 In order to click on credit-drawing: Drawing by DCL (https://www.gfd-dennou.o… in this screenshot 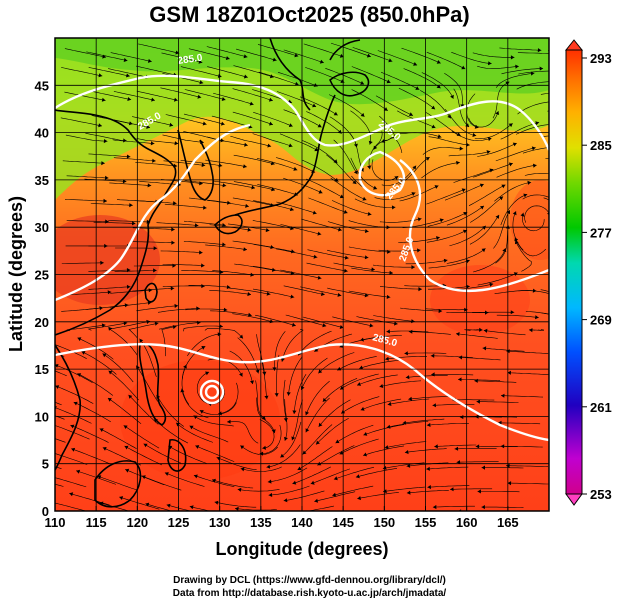, I will do `click(309, 580)`.